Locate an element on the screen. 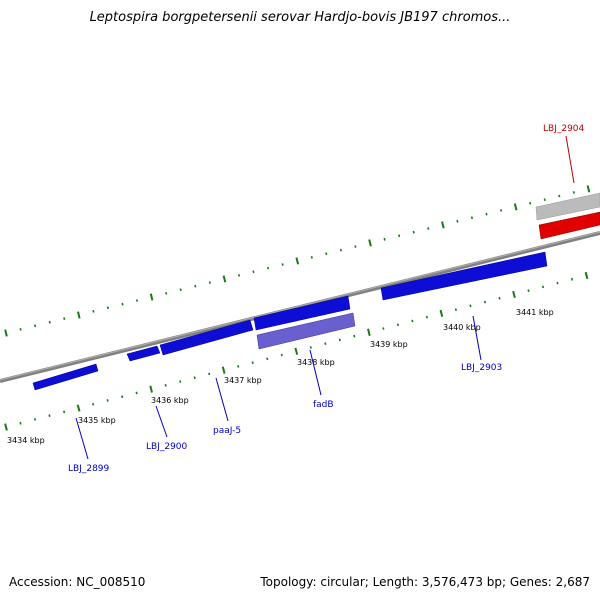 The image size is (600, 600). tick-label-3440: 3440 kbp is located at coordinates (462, 327).